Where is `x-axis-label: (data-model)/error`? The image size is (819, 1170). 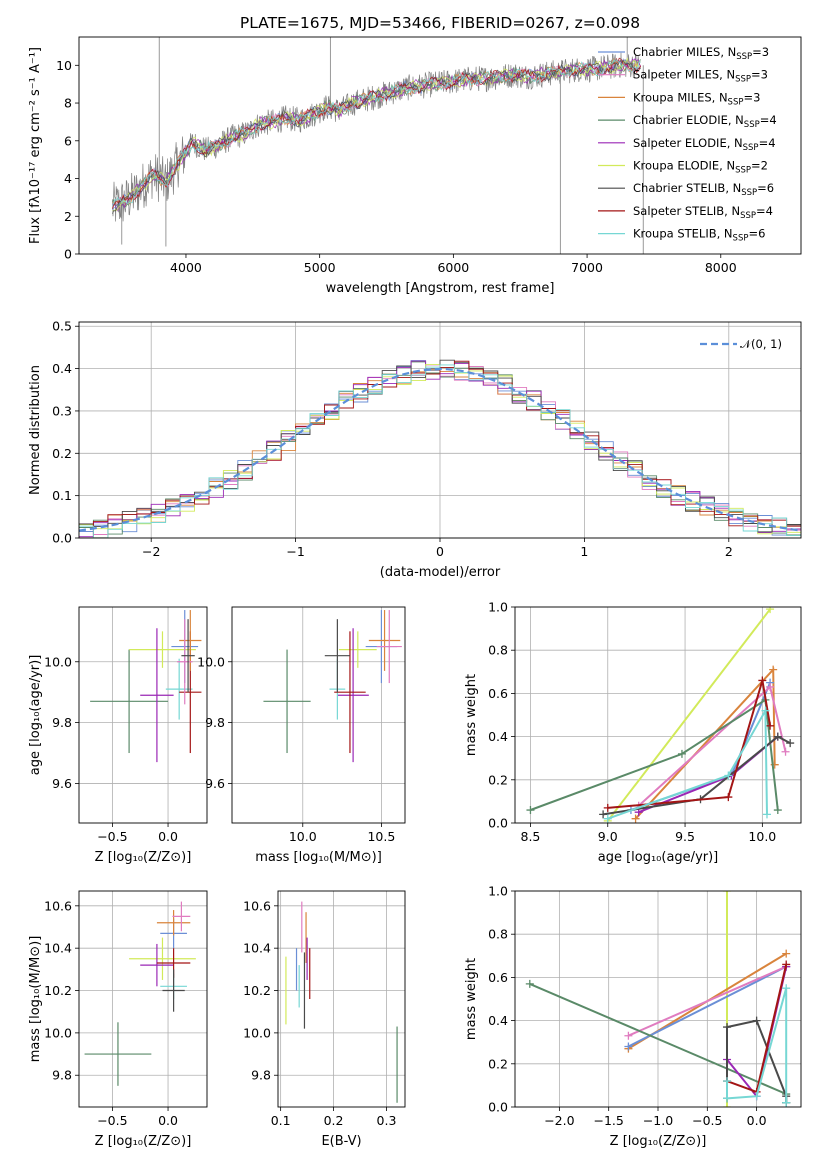 x-axis-label: (data-model)/error is located at coordinates (440, 572).